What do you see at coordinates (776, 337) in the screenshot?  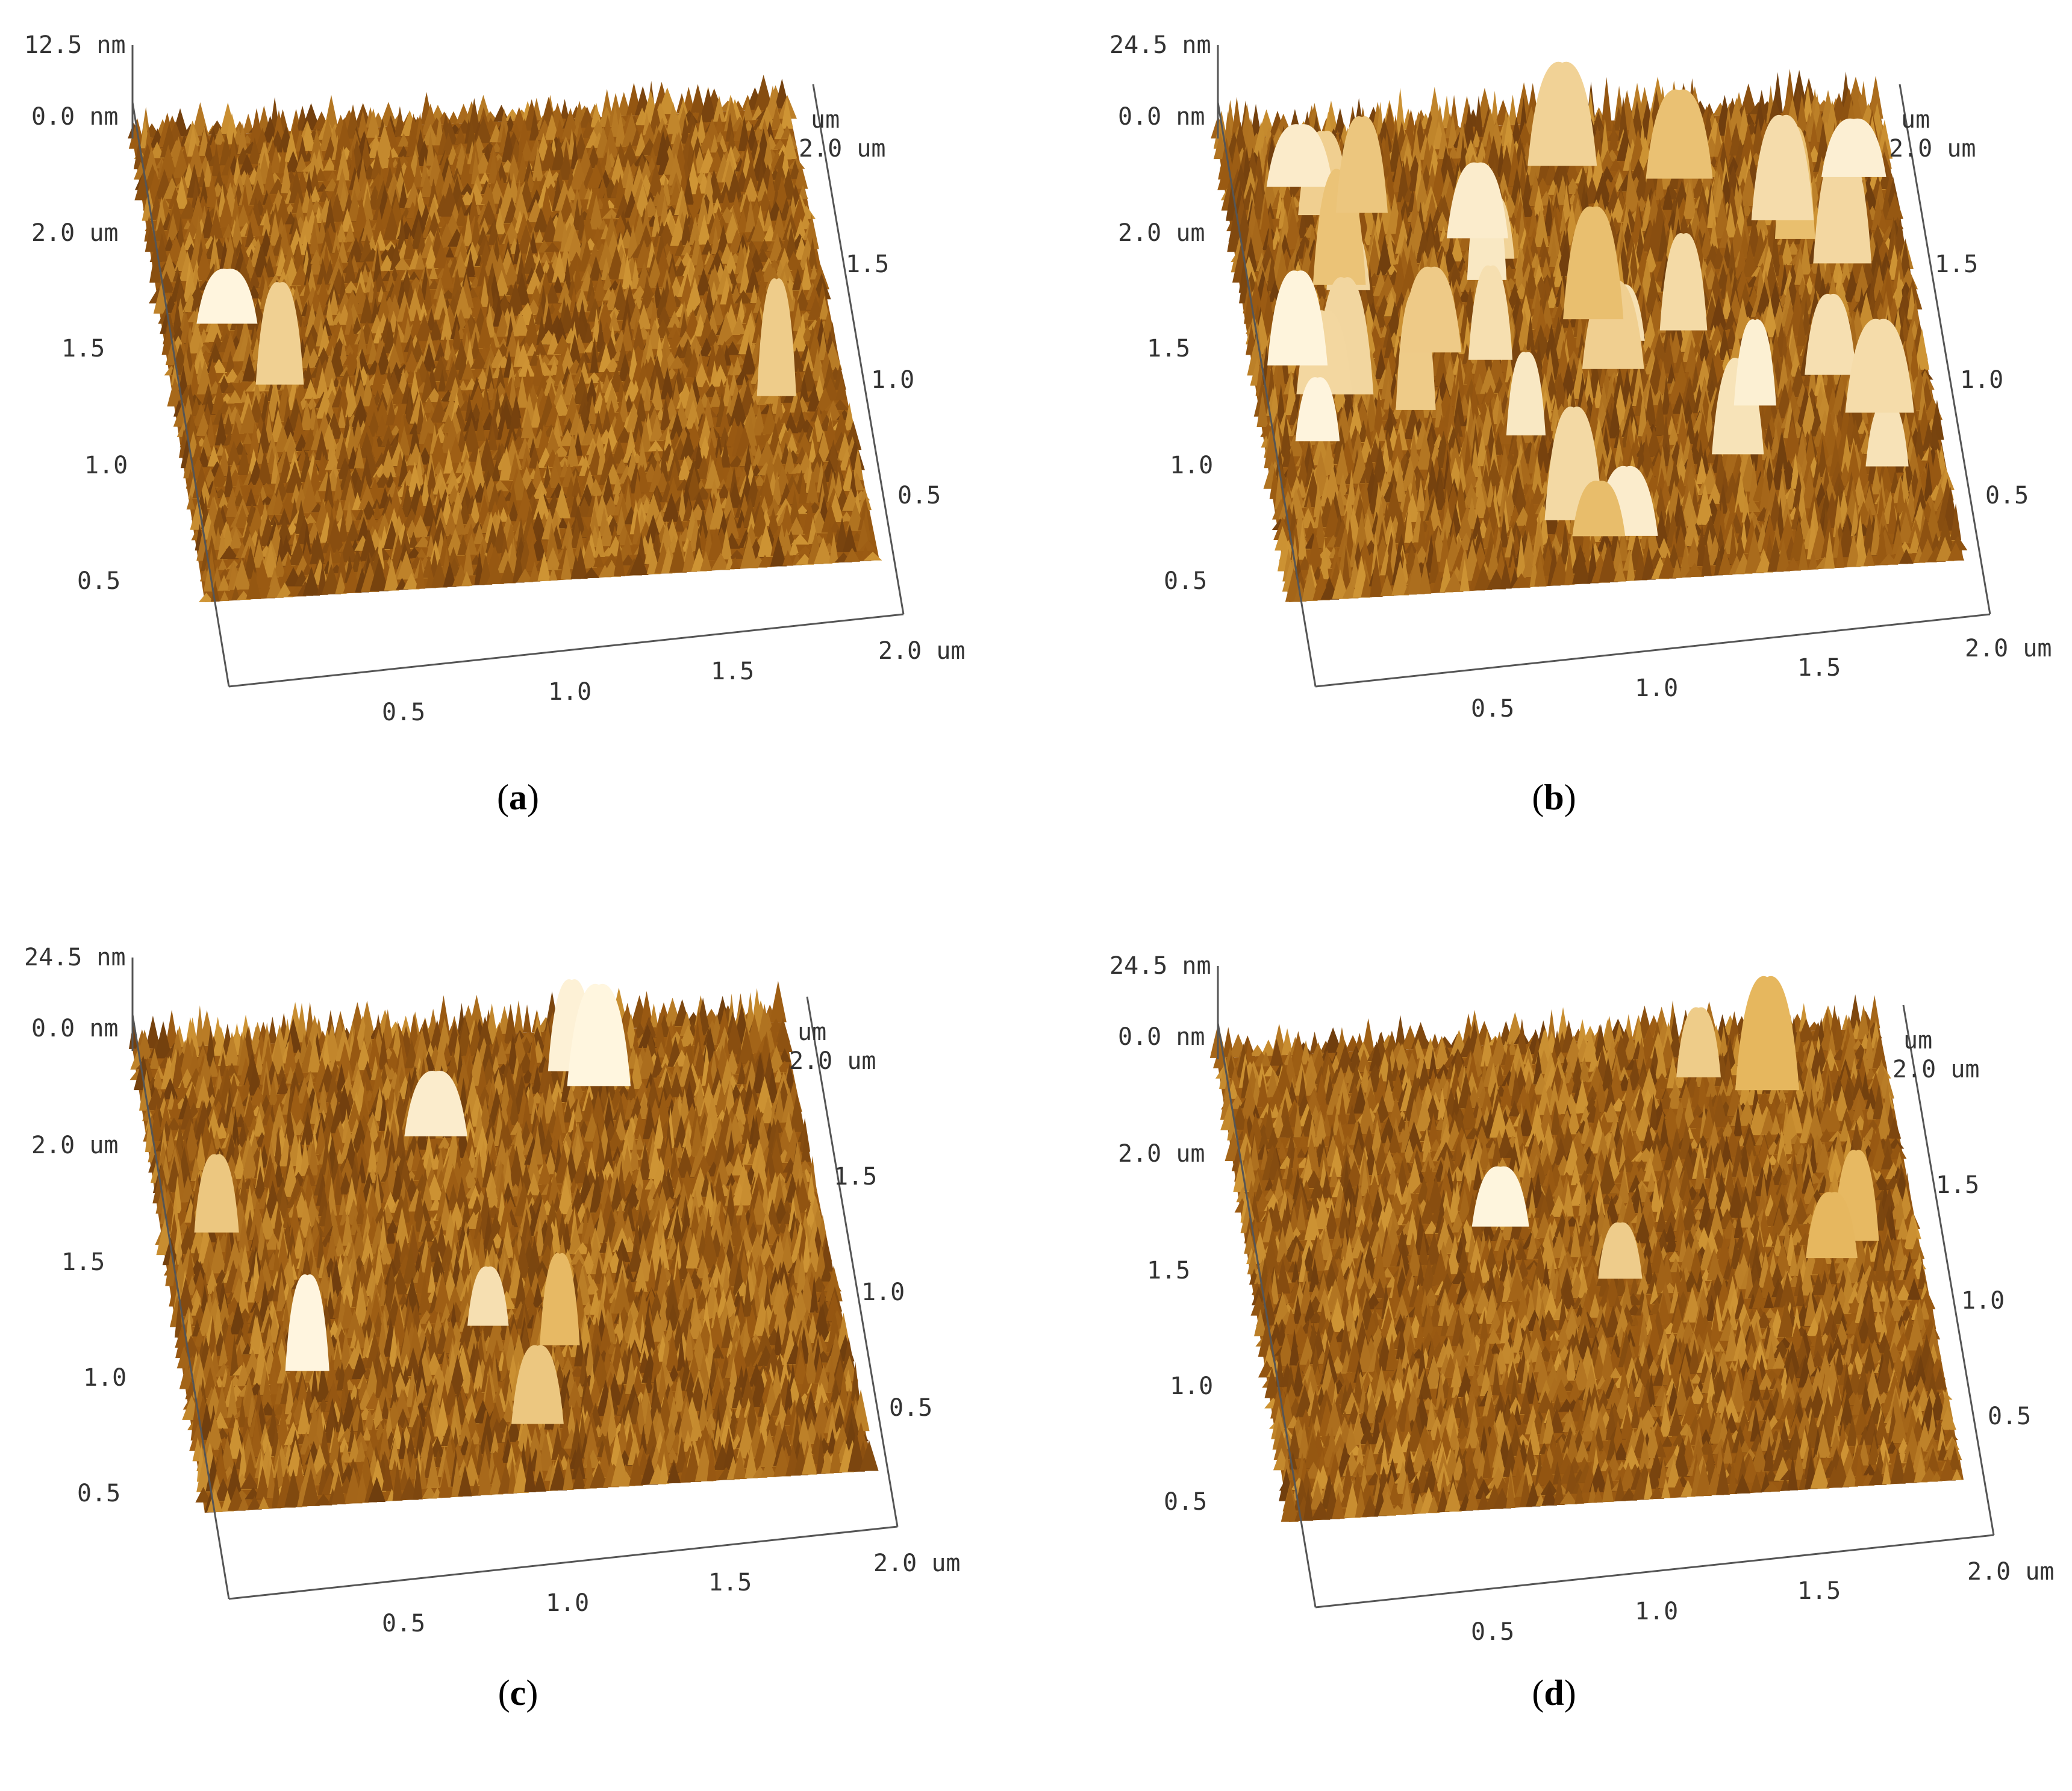 I see `surface-mound` at bounding box center [776, 337].